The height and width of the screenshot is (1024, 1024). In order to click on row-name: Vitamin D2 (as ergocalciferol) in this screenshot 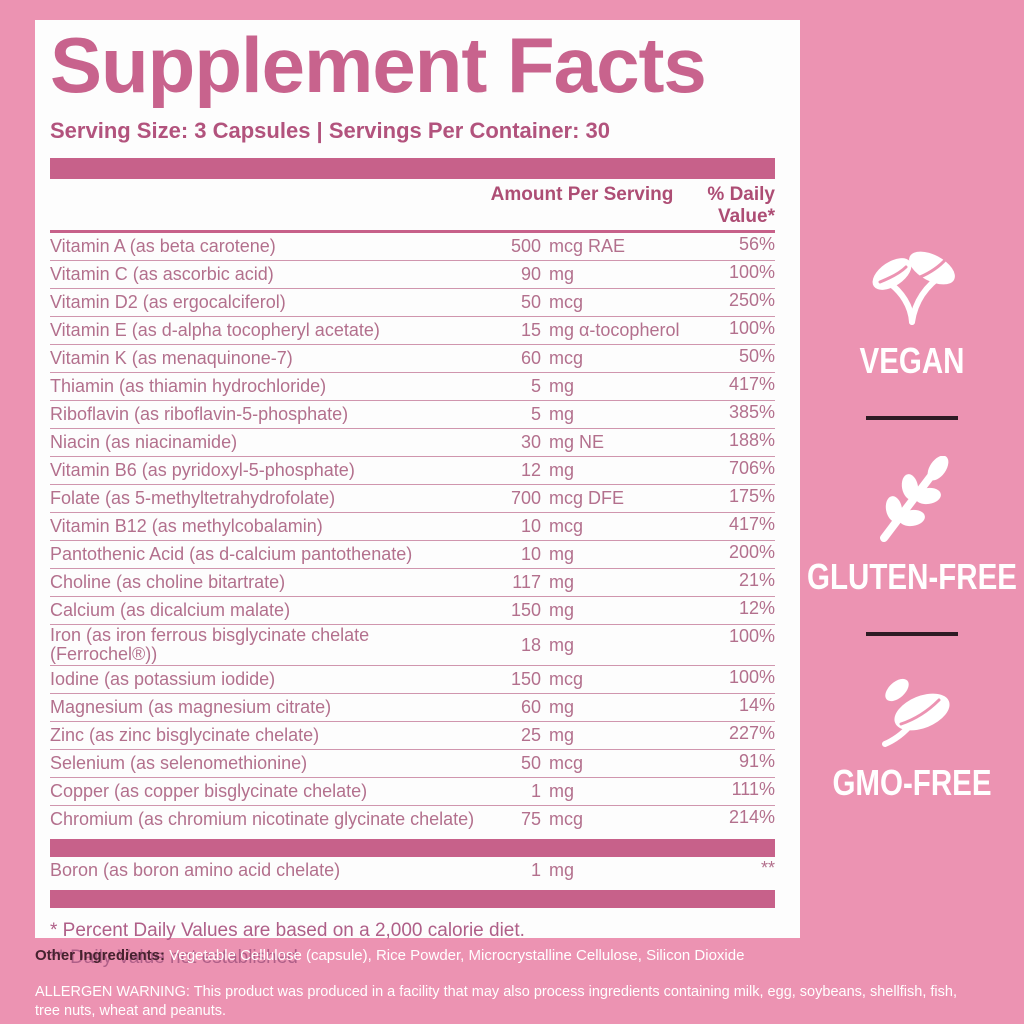, I will do `click(168, 302)`.